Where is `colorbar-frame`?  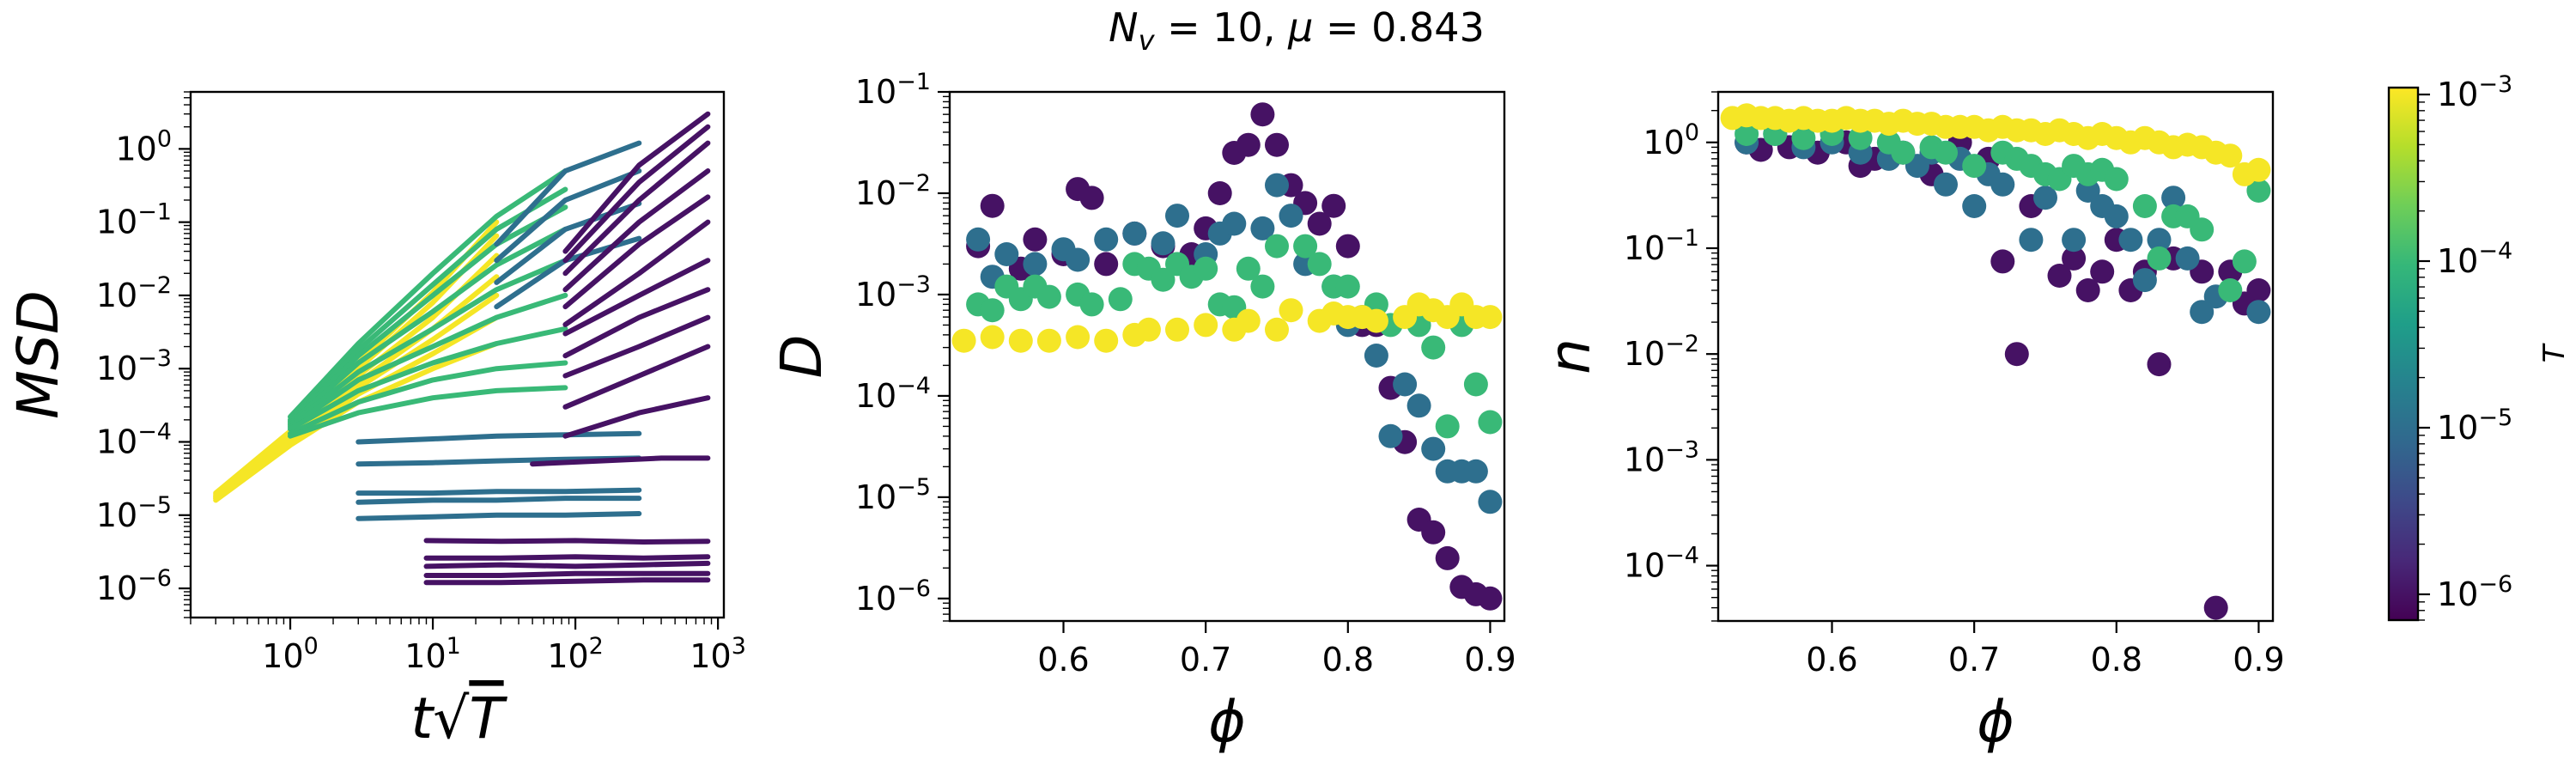
colorbar-frame is located at coordinates (2404, 354).